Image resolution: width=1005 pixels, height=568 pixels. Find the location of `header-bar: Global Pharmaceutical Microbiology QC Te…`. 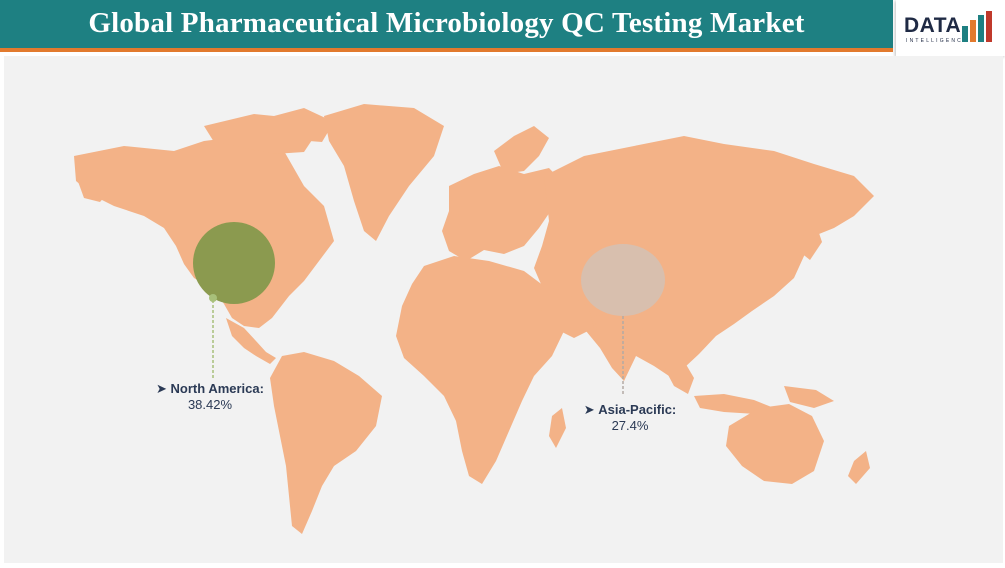

header-bar: Global Pharmaceutical Microbiology QC Te… is located at coordinates (446, 26).